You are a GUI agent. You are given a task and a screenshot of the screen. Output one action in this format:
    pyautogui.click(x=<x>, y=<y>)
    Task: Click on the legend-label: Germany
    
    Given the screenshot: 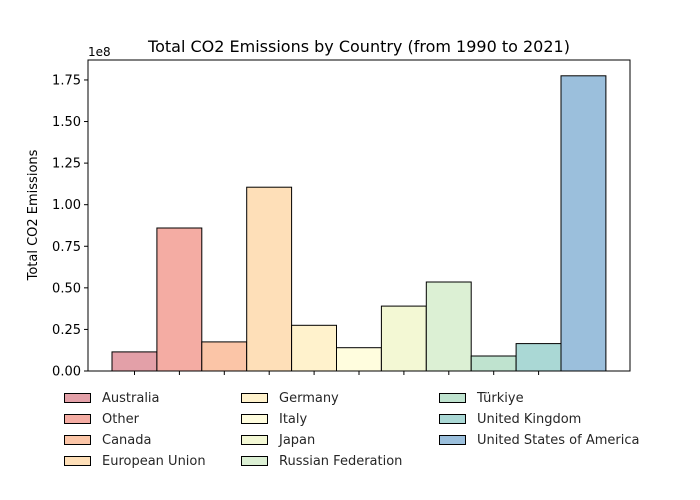 What is the action you would take?
    pyautogui.click(x=309, y=398)
    